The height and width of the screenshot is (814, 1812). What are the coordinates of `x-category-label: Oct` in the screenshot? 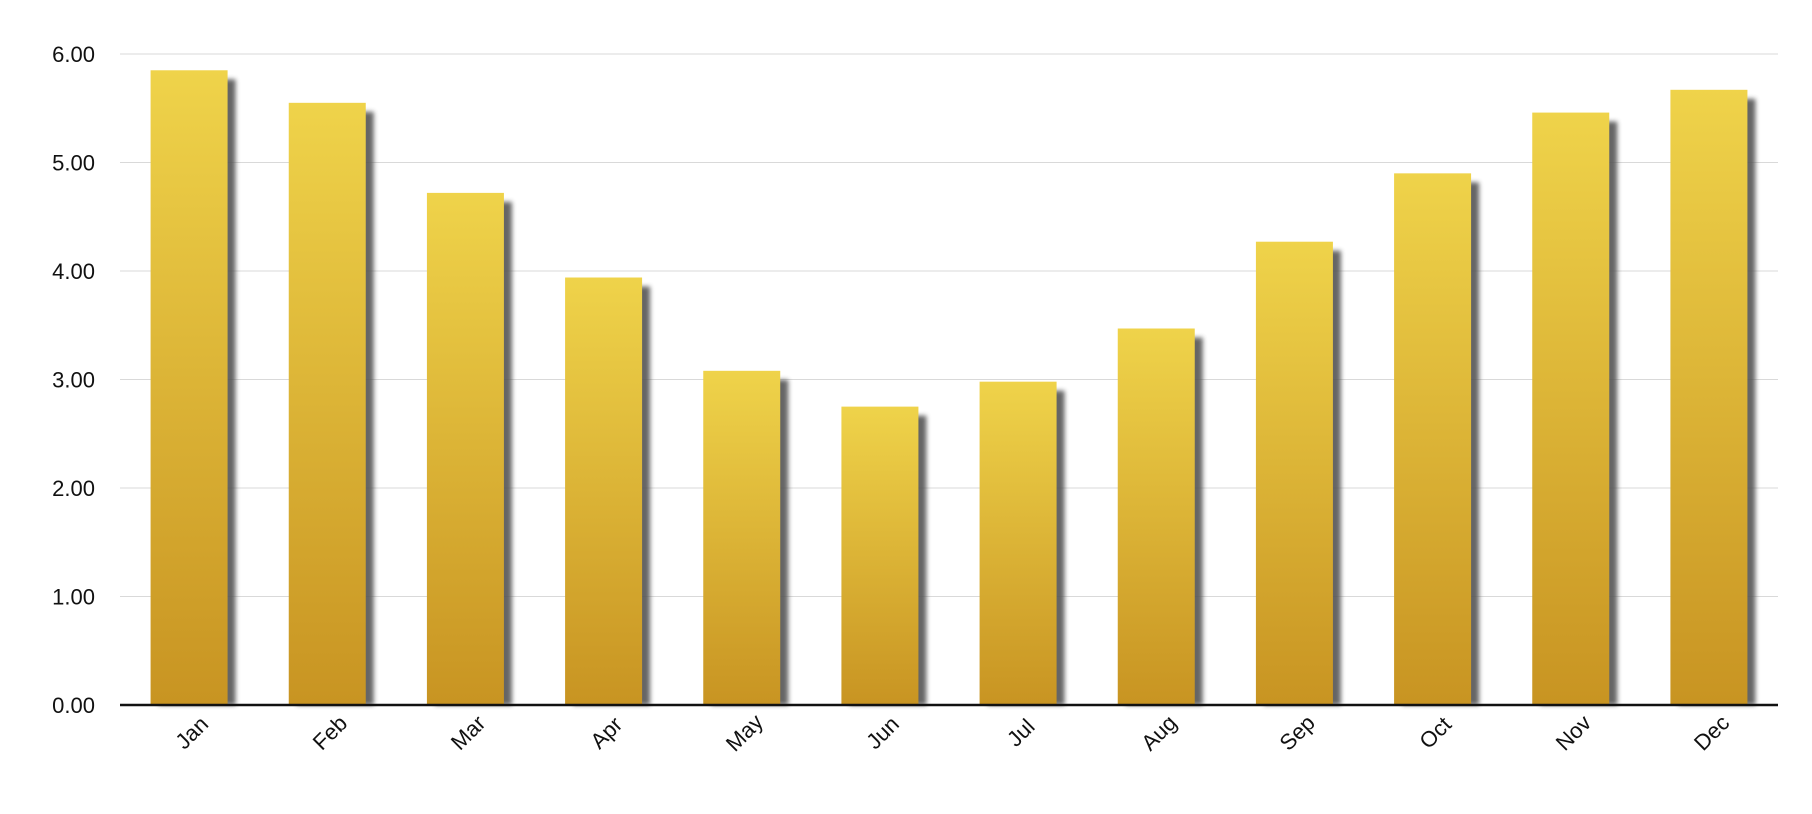 It's located at (1435, 733).